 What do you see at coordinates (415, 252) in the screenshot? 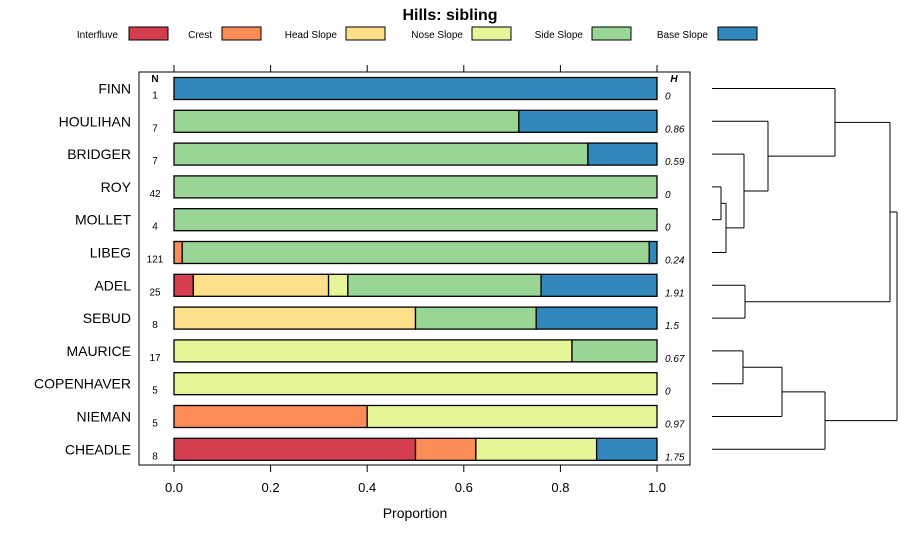
I see `bar-segment-libeg-side-slope` at bounding box center [415, 252].